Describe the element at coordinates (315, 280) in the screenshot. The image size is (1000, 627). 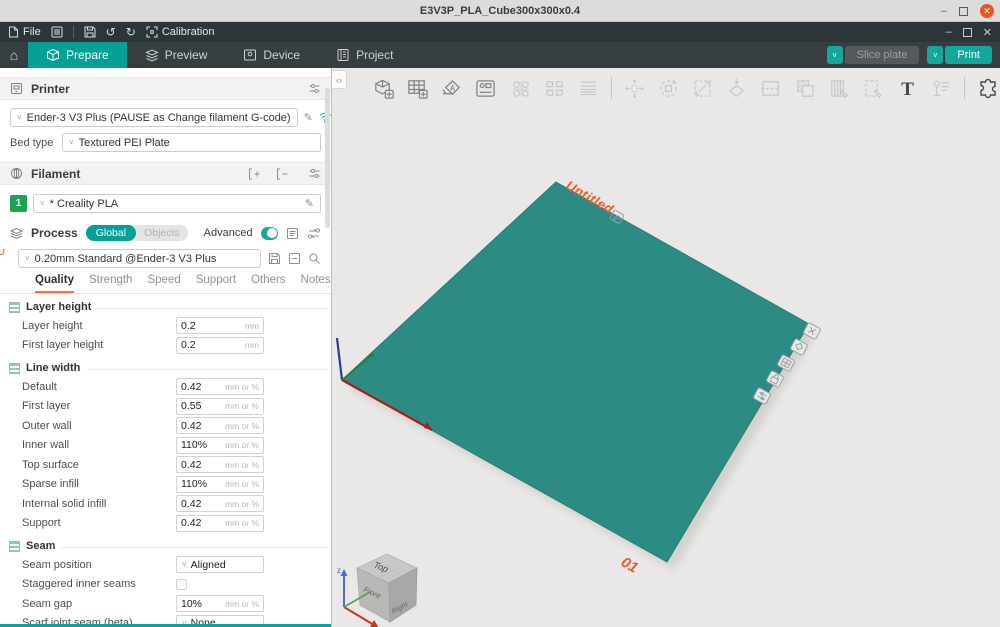
I see `tab-notes: Notes` at that location.